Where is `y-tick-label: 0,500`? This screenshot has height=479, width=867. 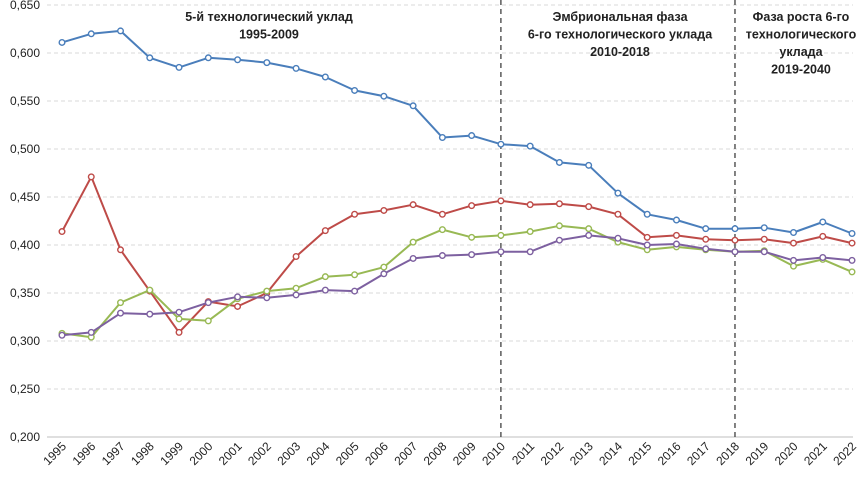 y-tick-label: 0,500 is located at coordinates (25, 149).